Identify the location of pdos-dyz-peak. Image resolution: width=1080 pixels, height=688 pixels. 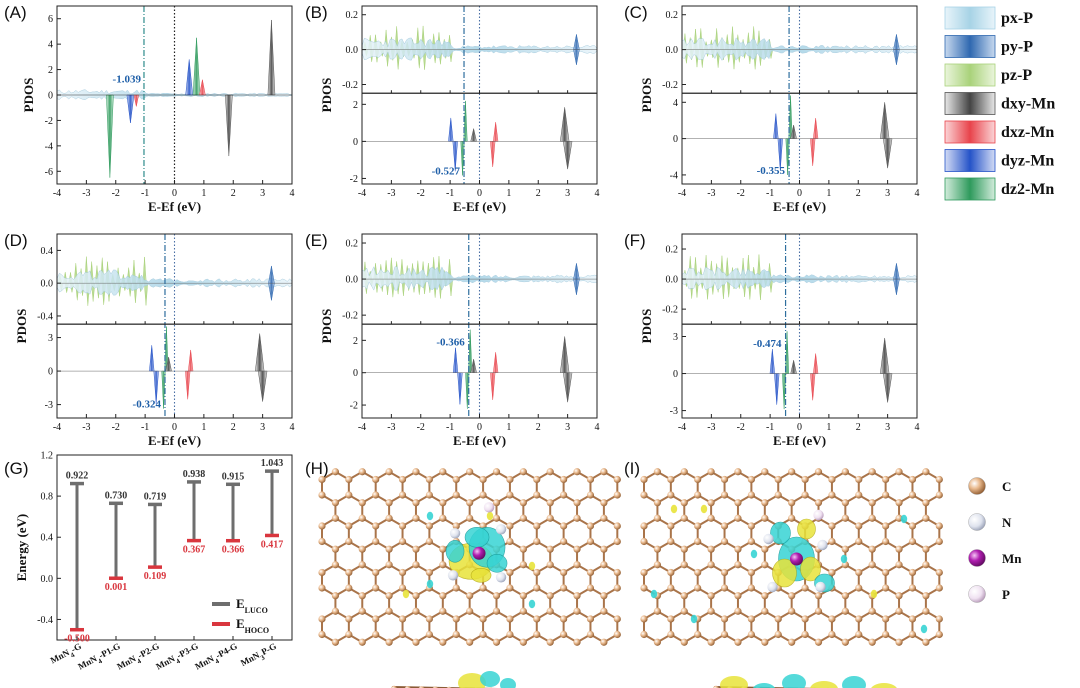
(460, 388).